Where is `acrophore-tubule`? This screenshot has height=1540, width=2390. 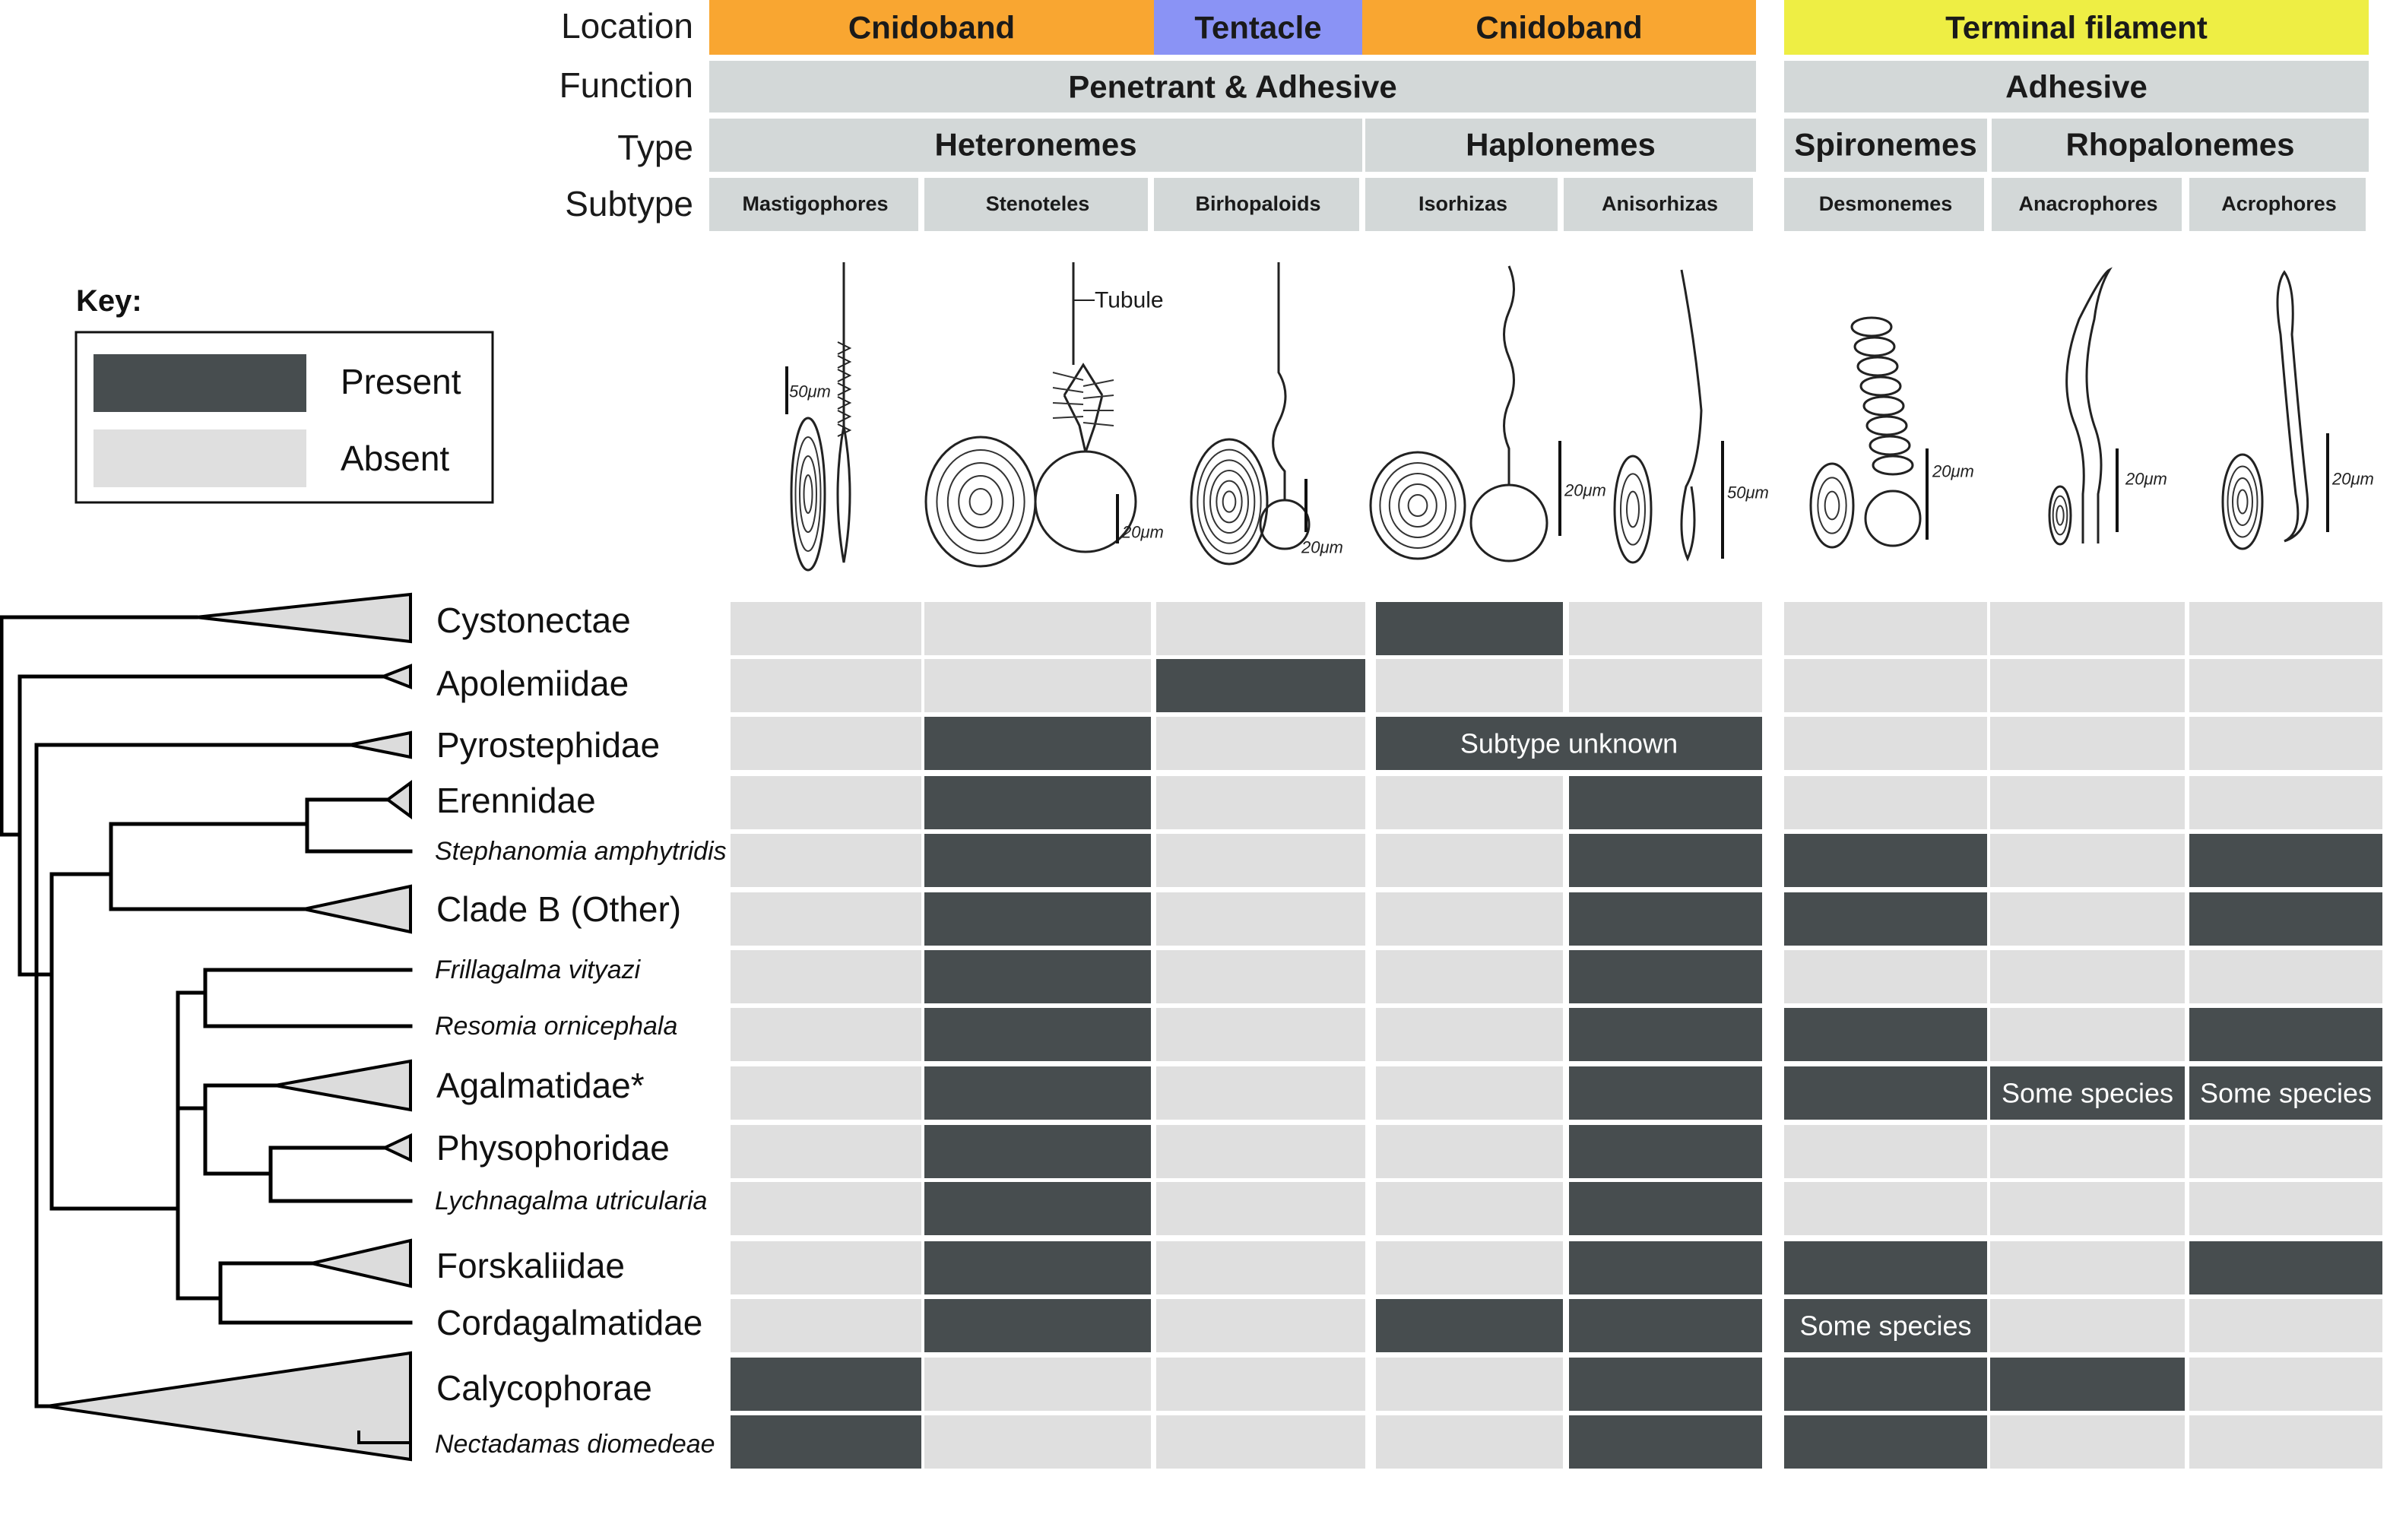
acrophore-tubule is located at coordinates (2292, 407).